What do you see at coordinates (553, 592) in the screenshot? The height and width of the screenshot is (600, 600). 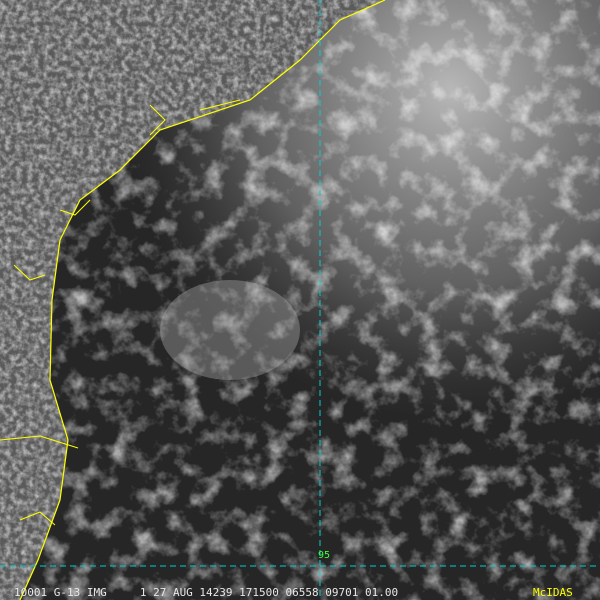 I see `footer-brand: McIDAS` at bounding box center [553, 592].